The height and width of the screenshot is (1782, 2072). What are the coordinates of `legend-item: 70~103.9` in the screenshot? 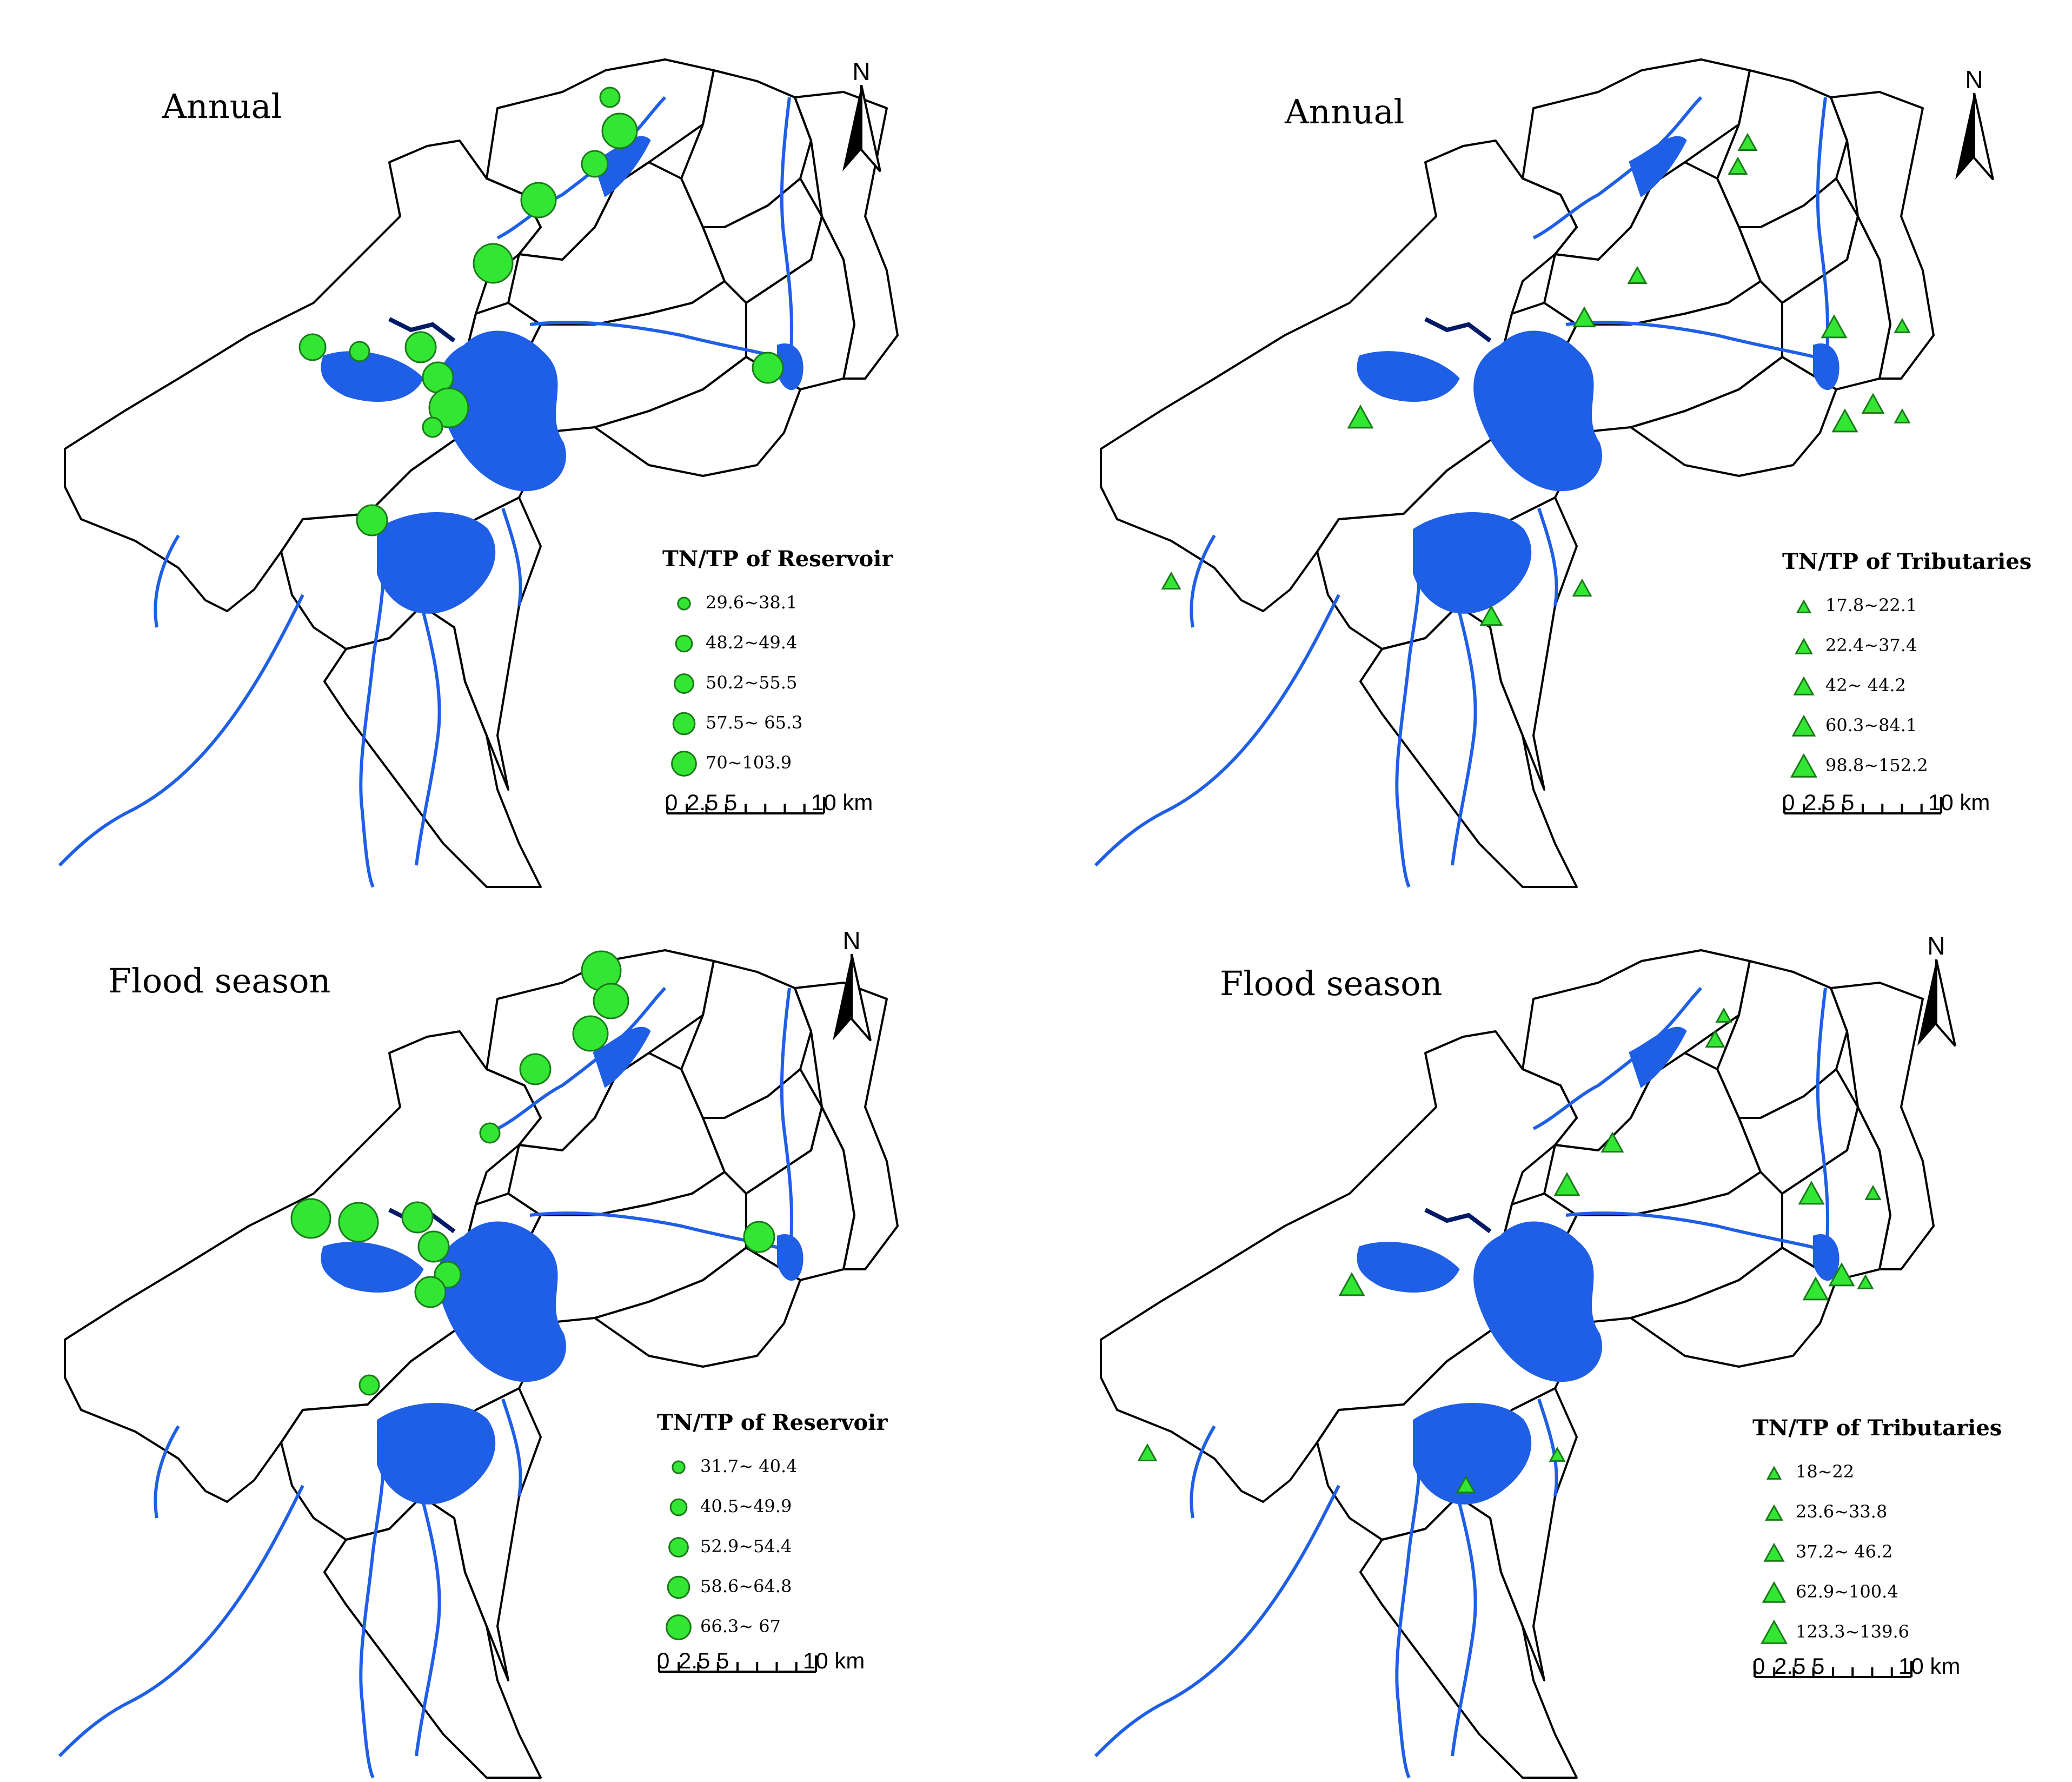 It's located at (777, 766).